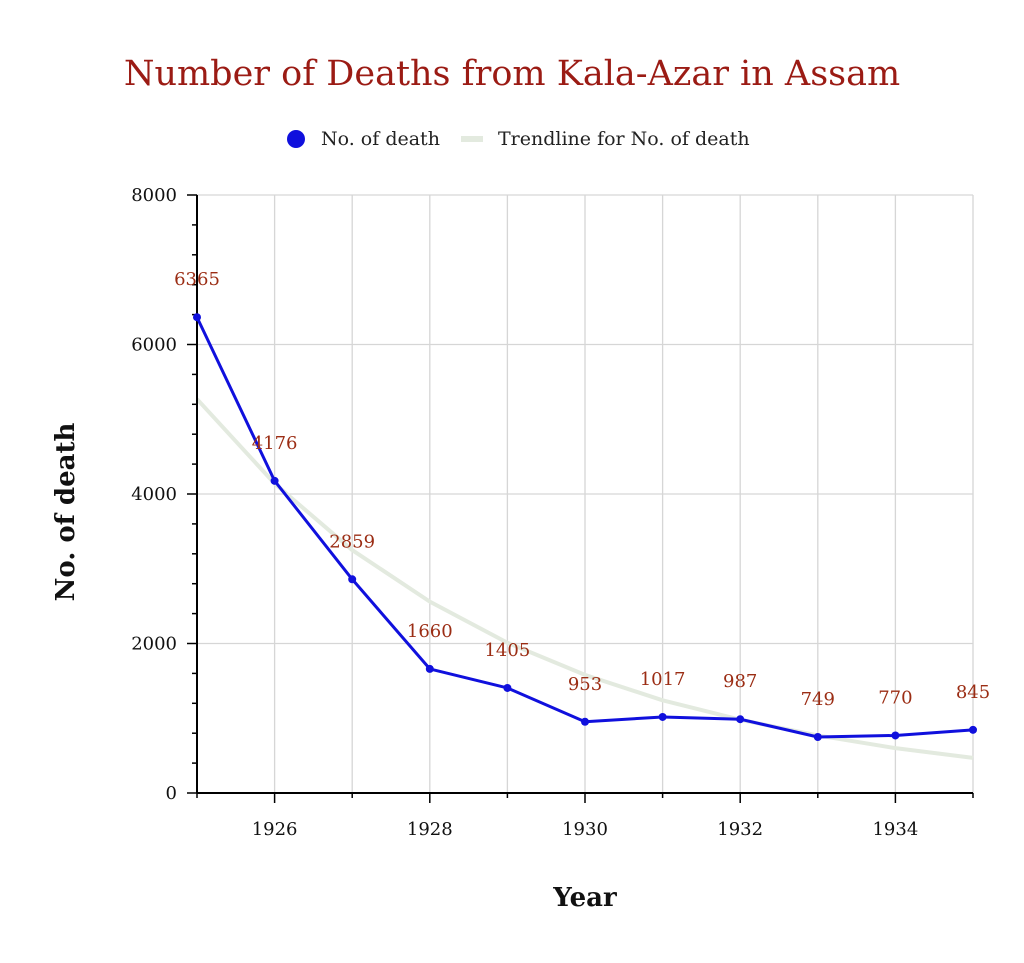 The width and height of the screenshot is (1024, 963). Describe the element at coordinates (585, 684) in the screenshot. I see `data-label: 953` at that location.